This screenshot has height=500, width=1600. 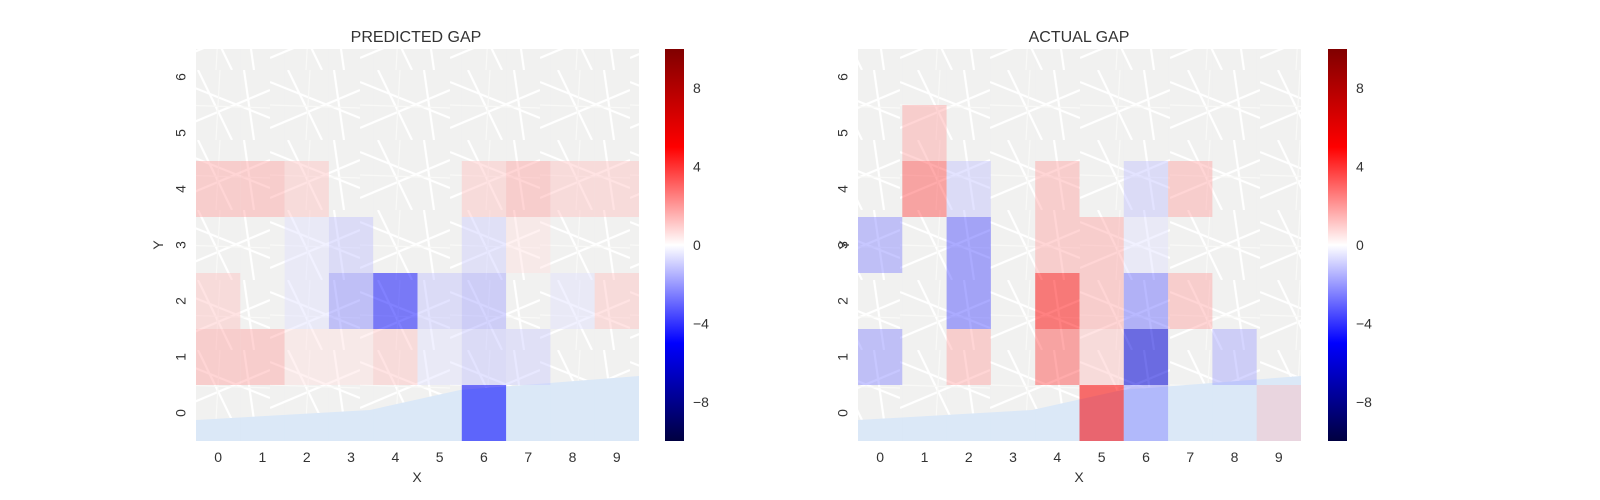 I want to click on colorbar: 8 4 0 −4 −8, so click(x=687, y=245).